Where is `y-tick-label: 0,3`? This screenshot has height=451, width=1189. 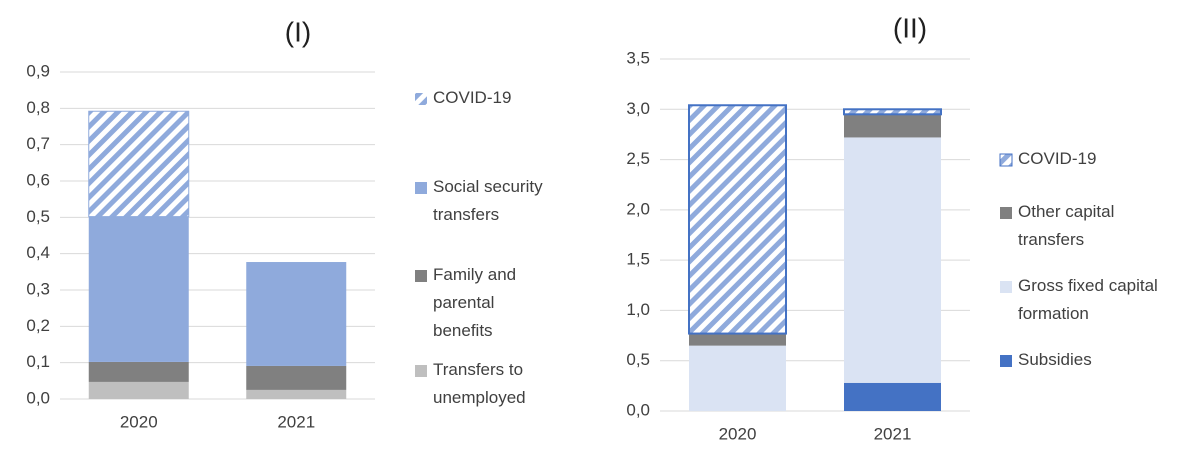
y-tick-label: 0,3 is located at coordinates (38, 288).